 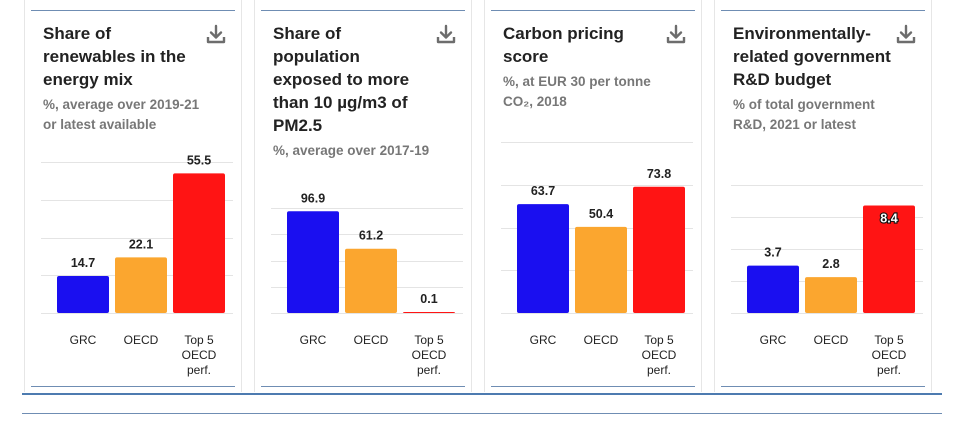 What do you see at coordinates (827, 249) in the screenshot?
I see `bar-chart-rd-budget: 3.7 2.8 8.4` at bounding box center [827, 249].